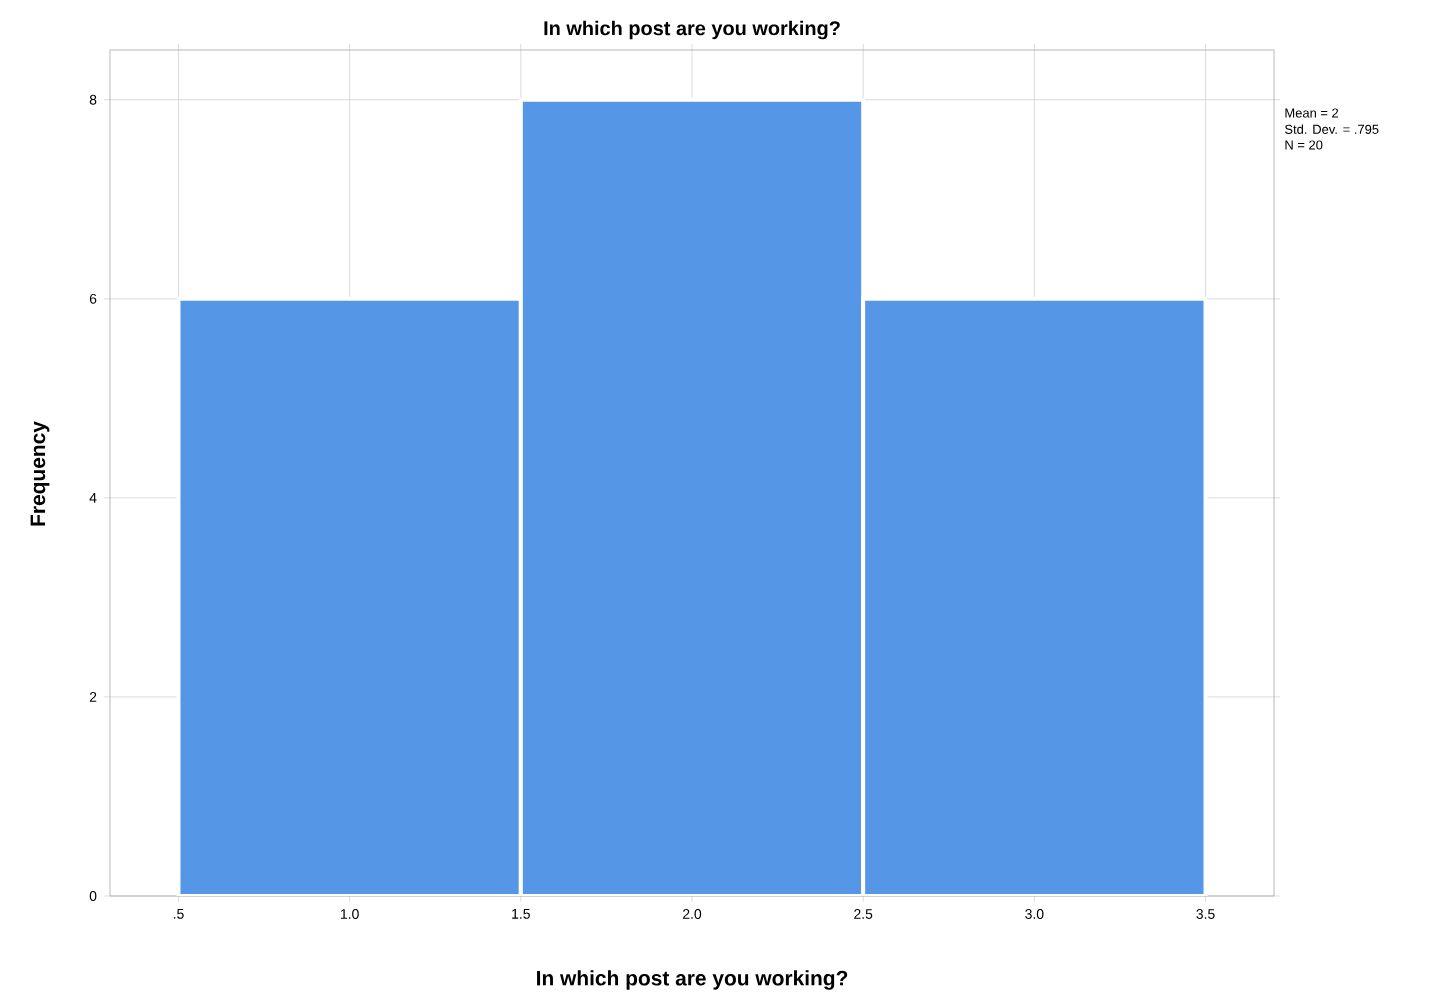 This screenshot has width=1444, height=1004. Describe the element at coordinates (40, 473) in the screenshot. I see `y-axis-title: Frequency` at that location.